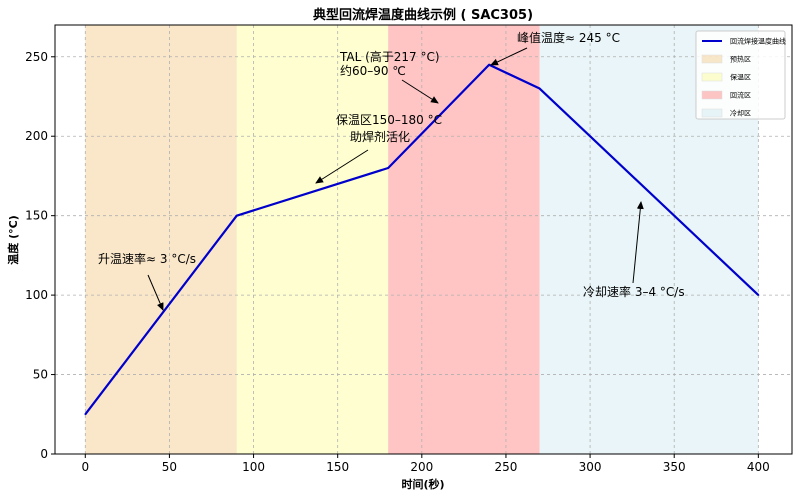  What do you see at coordinates (590, 467) in the screenshot?
I see `x-tick-label-300: 300` at bounding box center [590, 467].